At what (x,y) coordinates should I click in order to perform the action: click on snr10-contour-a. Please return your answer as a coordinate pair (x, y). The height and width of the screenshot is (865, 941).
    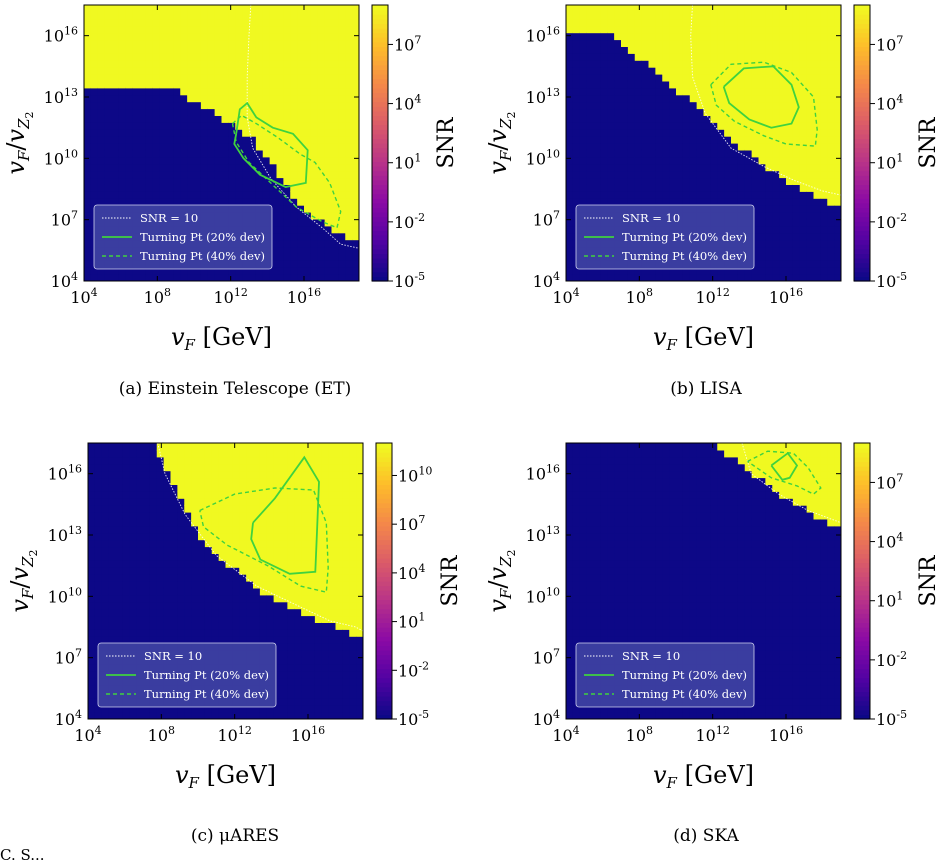
    Looking at the image, I should click on (302, 127).